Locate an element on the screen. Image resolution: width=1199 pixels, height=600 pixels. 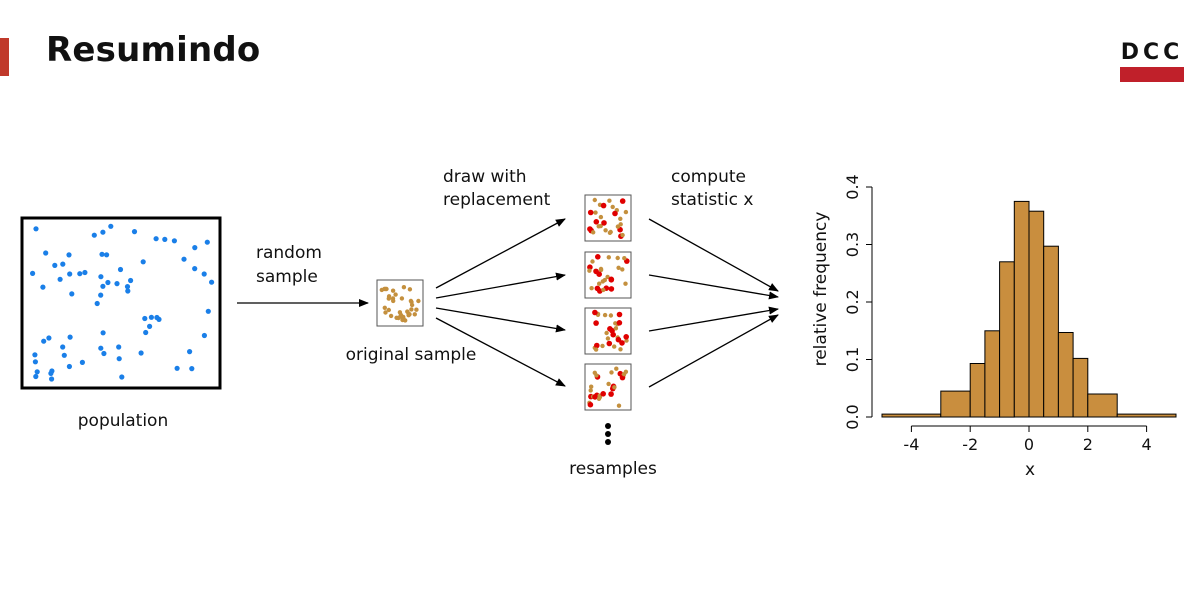
x-tick-label: 4 is located at coordinates (1147, 444).